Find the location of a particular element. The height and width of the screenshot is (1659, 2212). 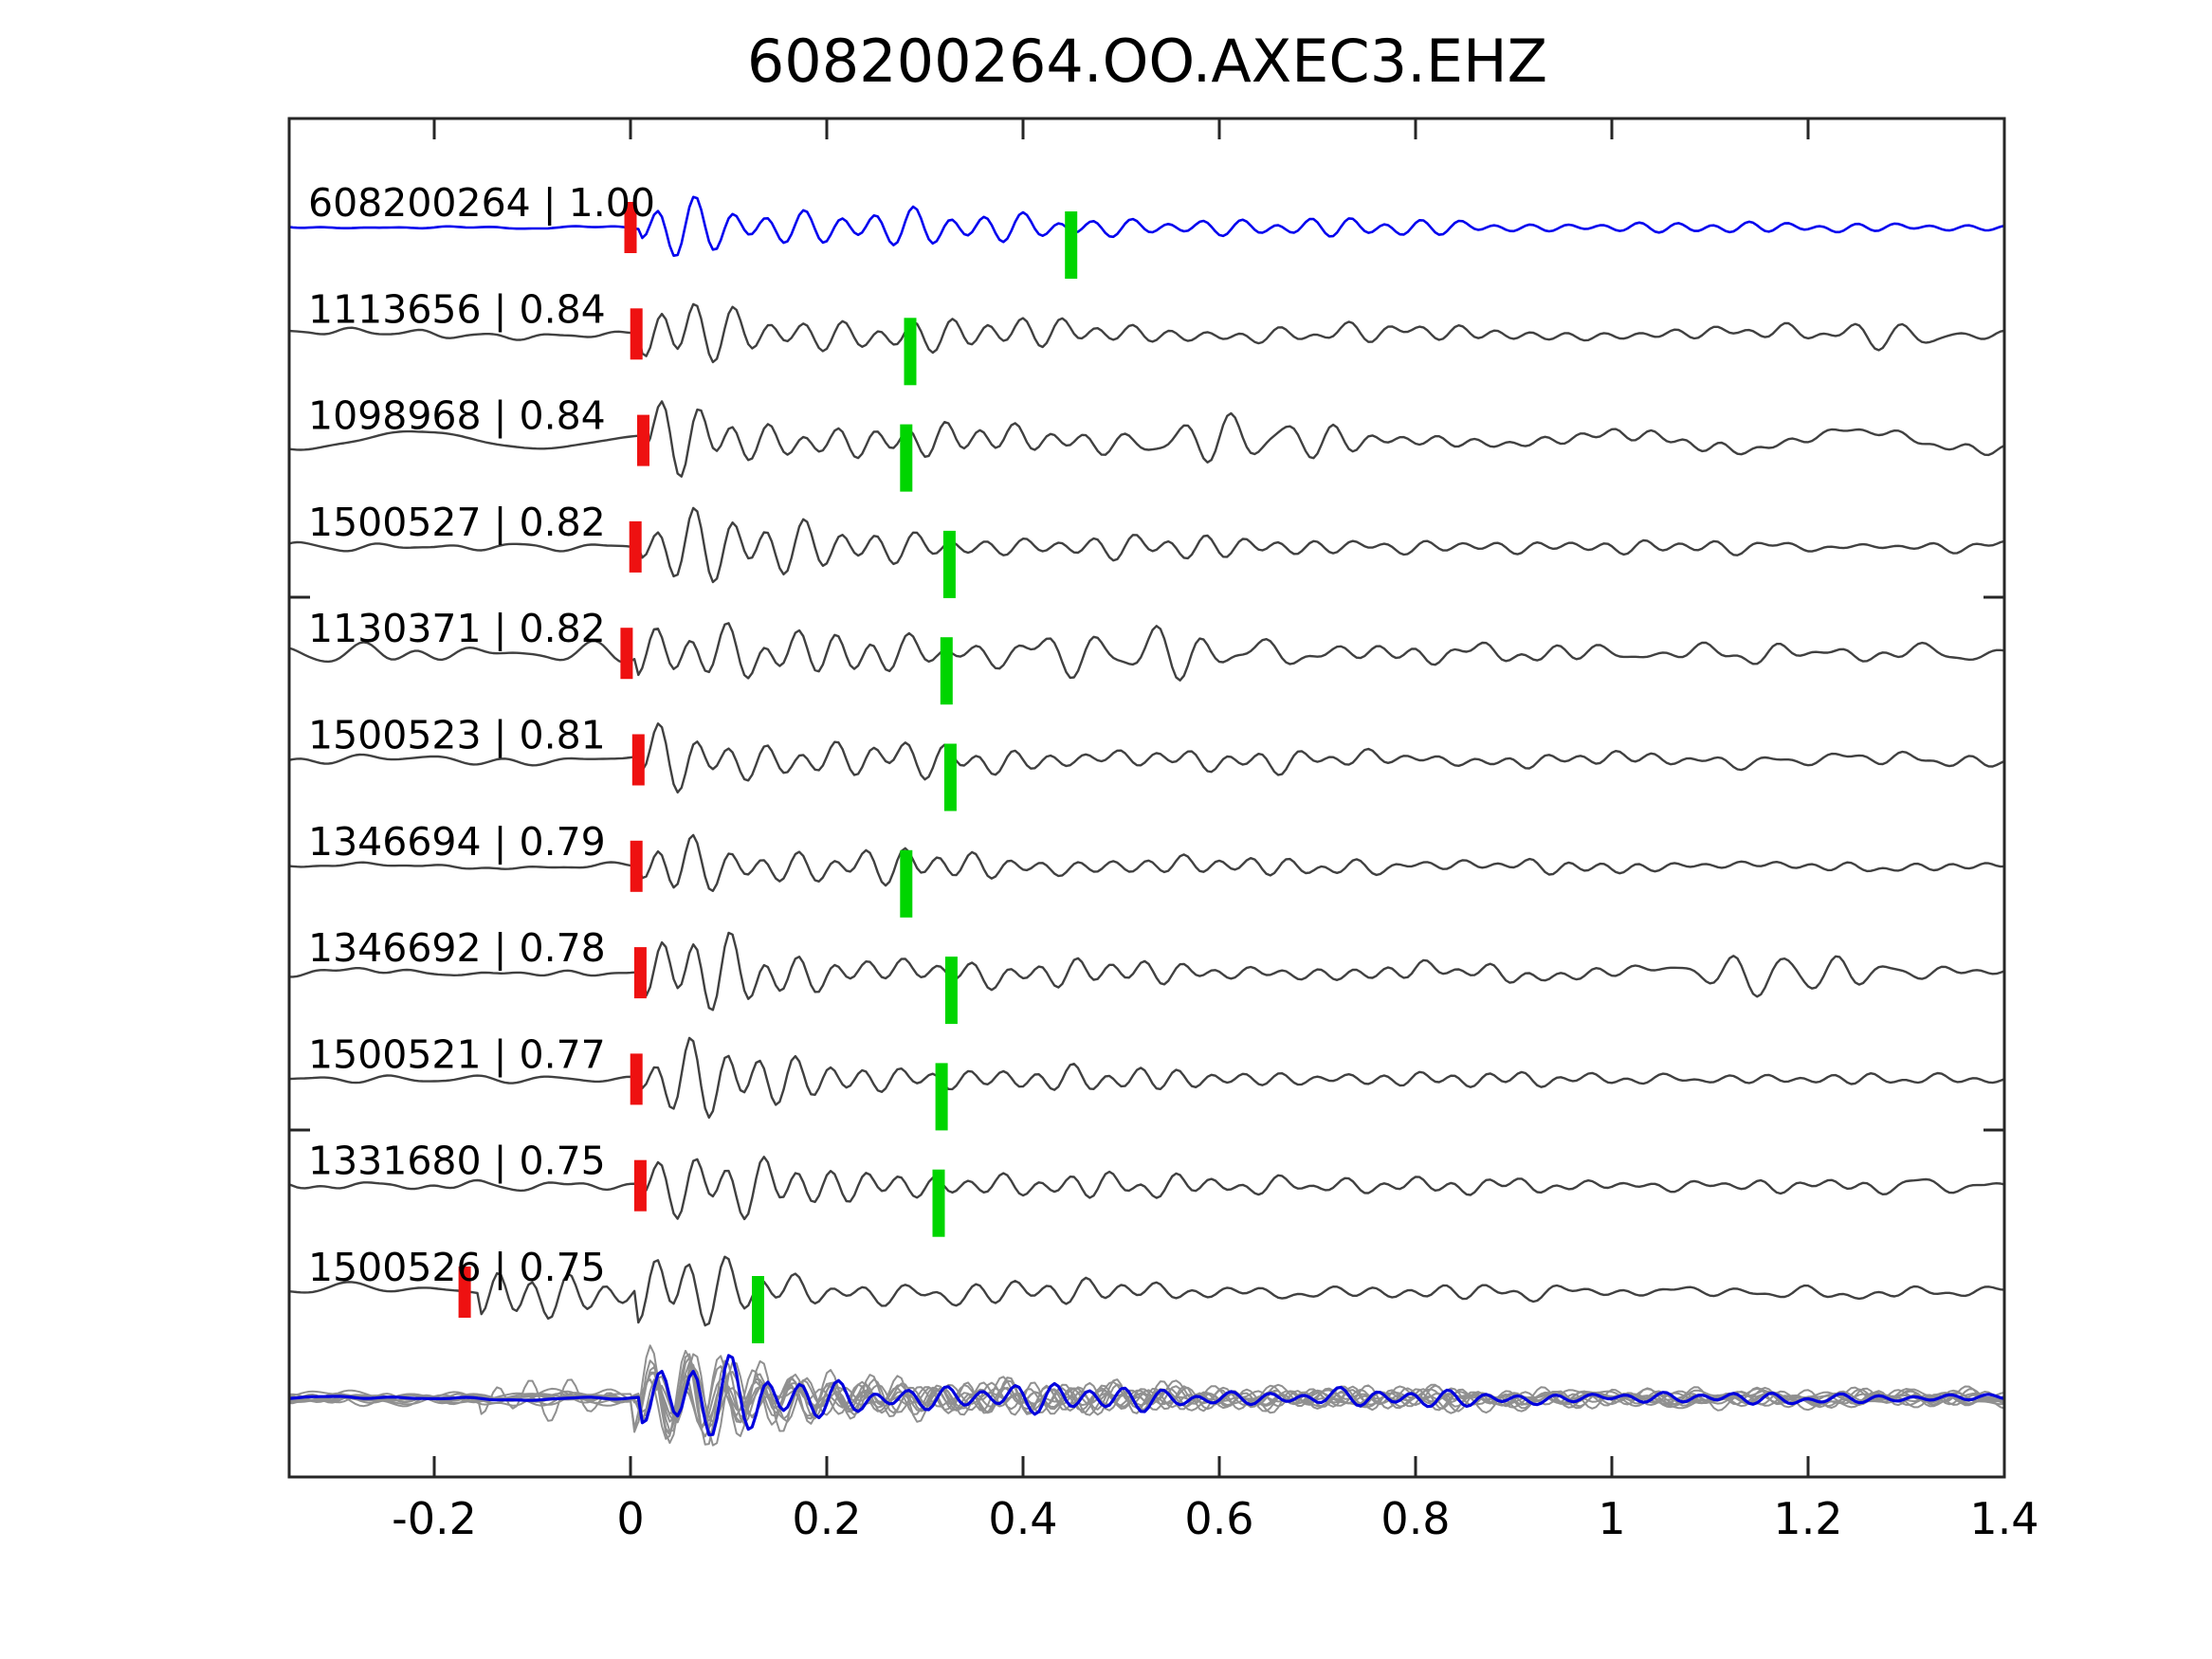

stack-highlight-waveform is located at coordinates (1146, 1395).